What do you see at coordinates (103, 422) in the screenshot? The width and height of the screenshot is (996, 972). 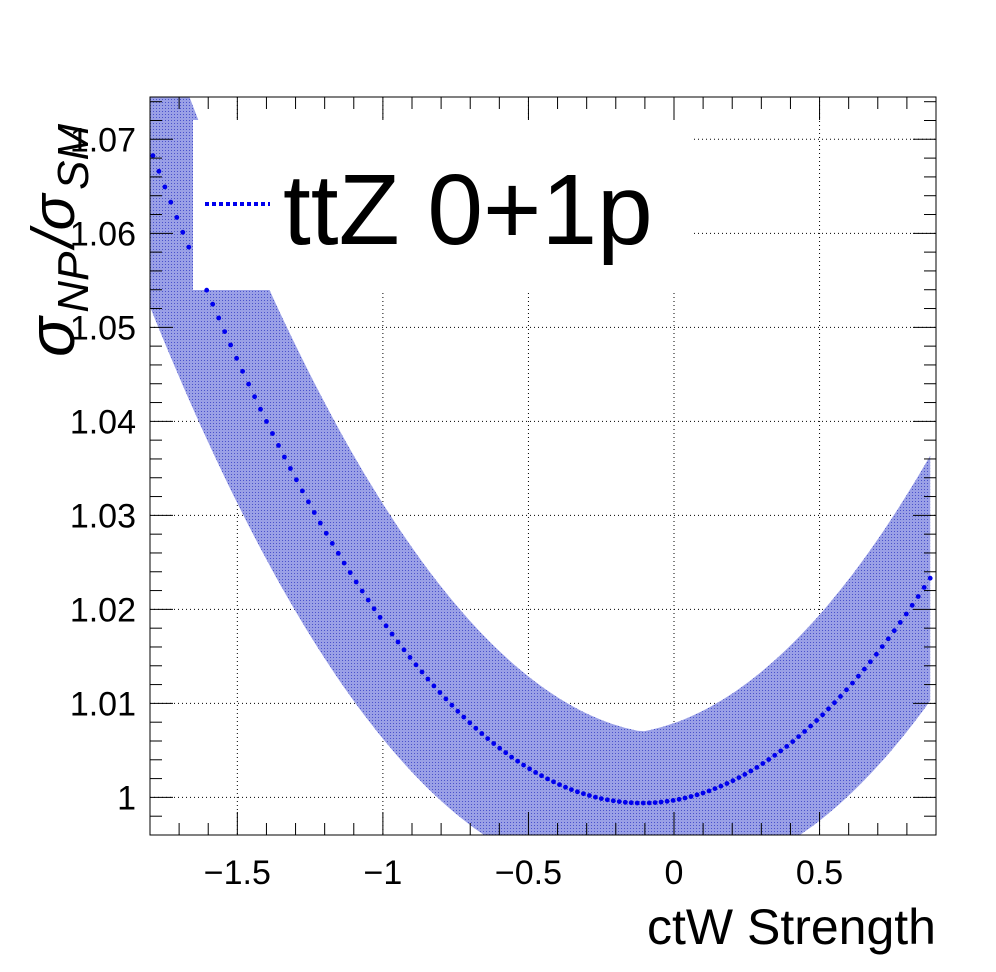 I see `y-tick-label: 1.04` at bounding box center [103, 422].